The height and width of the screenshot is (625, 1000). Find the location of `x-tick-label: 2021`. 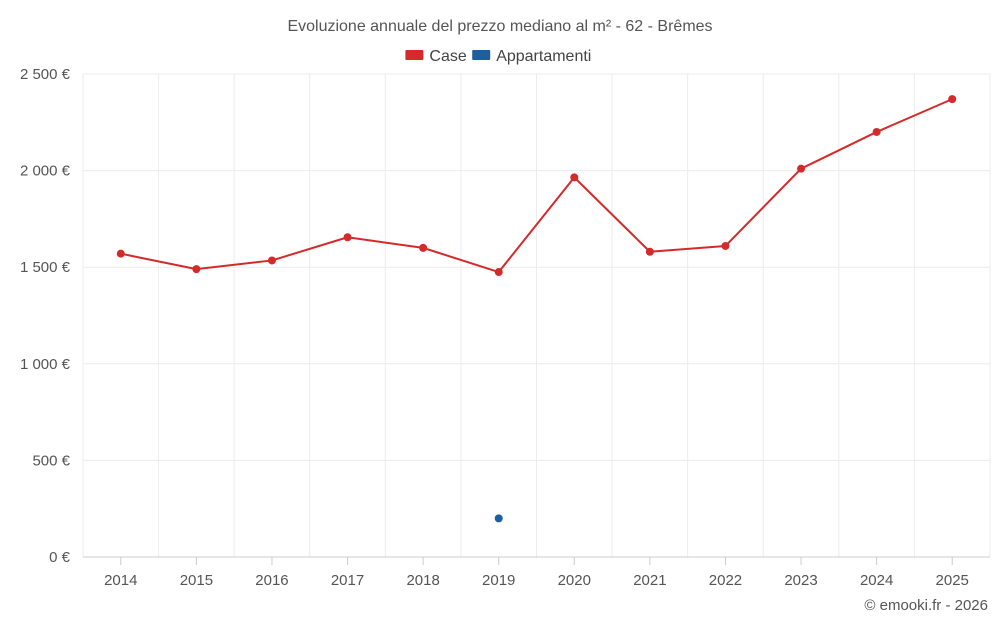

x-tick-label: 2021 is located at coordinates (649, 580).